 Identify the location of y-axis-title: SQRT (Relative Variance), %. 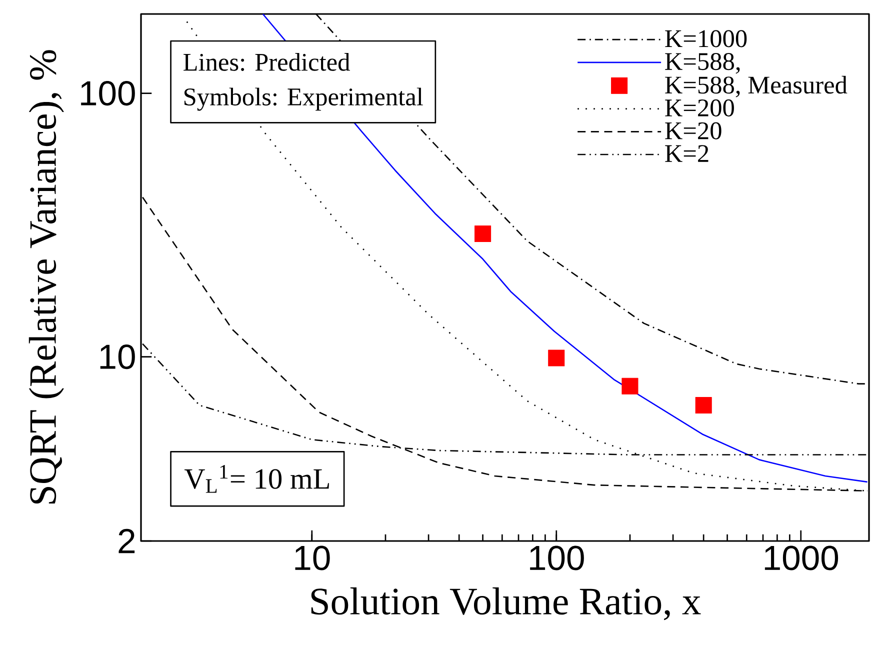
(46, 277).